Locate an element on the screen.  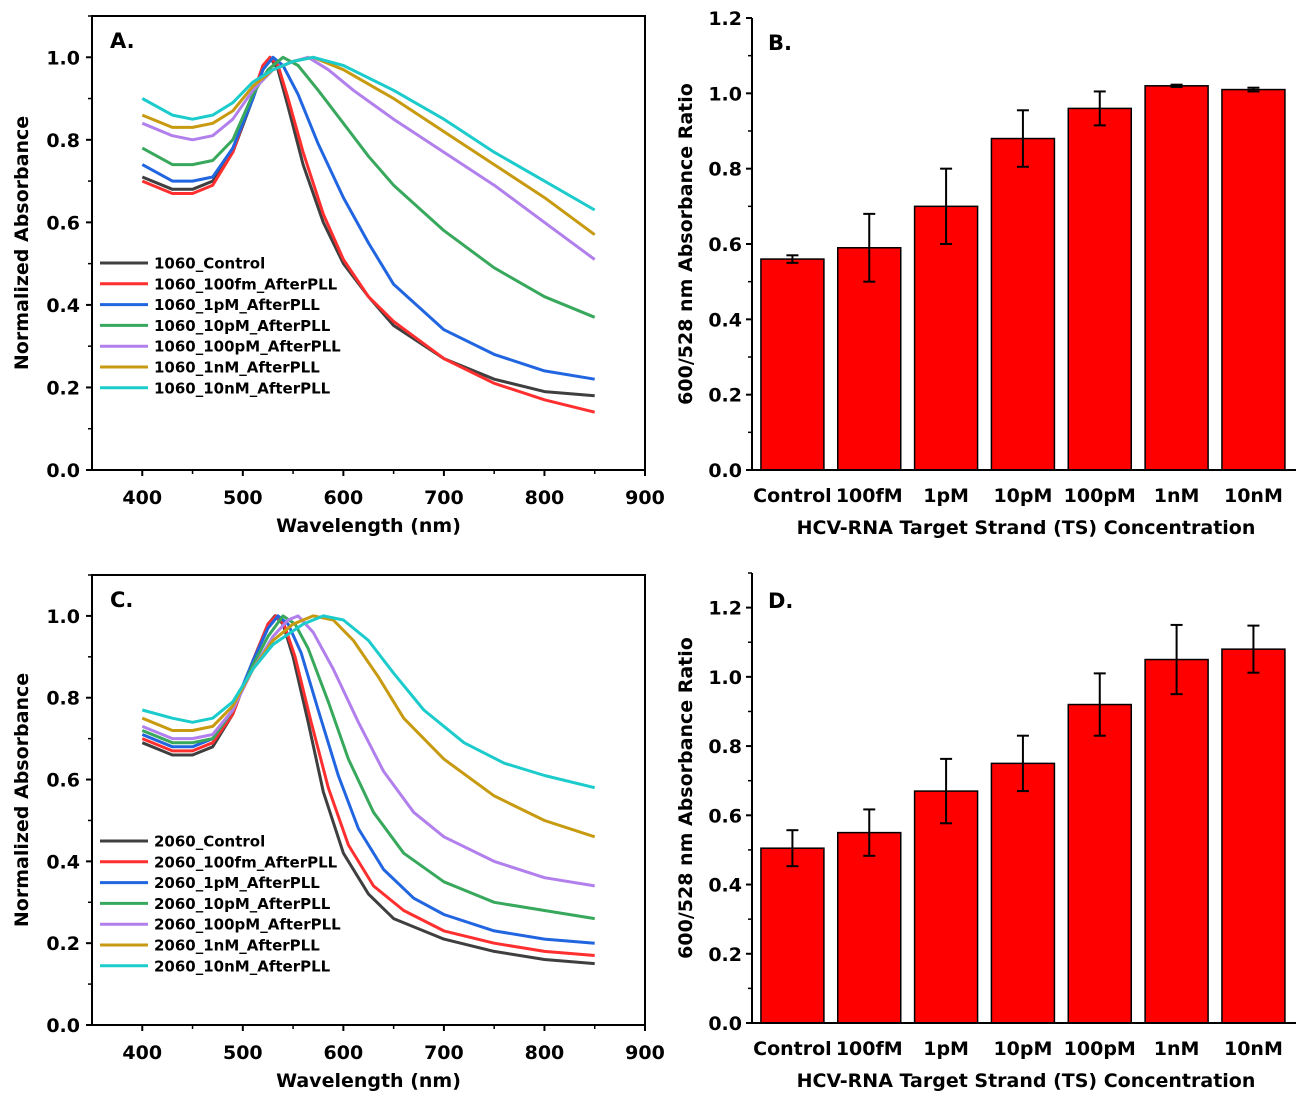
legend-entry: 2060_10pM_AfterPLL is located at coordinates (242, 904).